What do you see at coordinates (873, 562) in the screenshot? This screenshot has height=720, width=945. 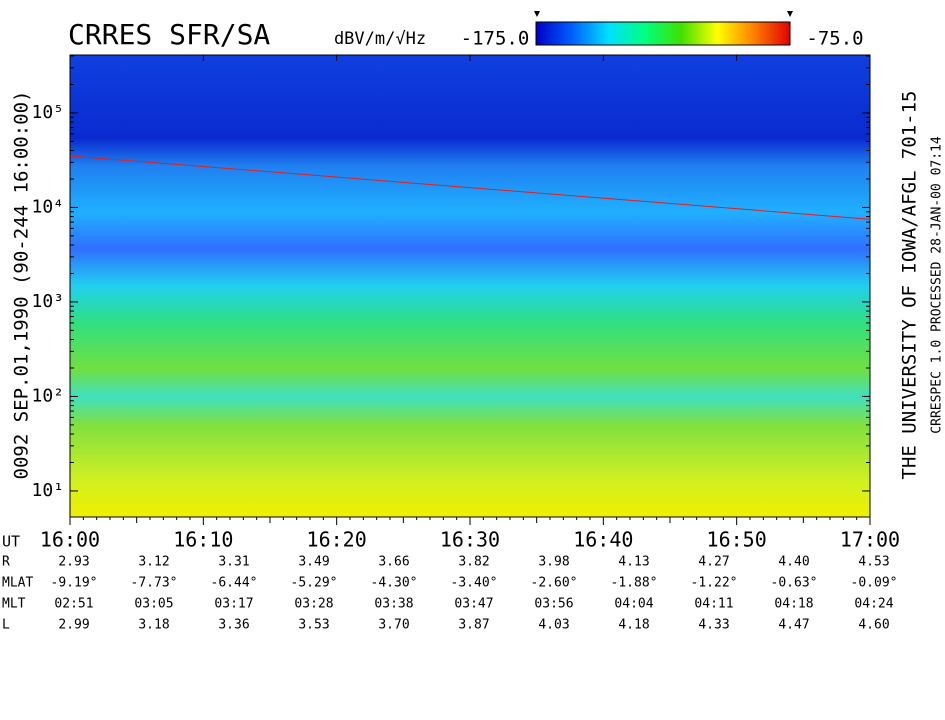 I see `ephemeris-value: 4.53` at bounding box center [873, 562].